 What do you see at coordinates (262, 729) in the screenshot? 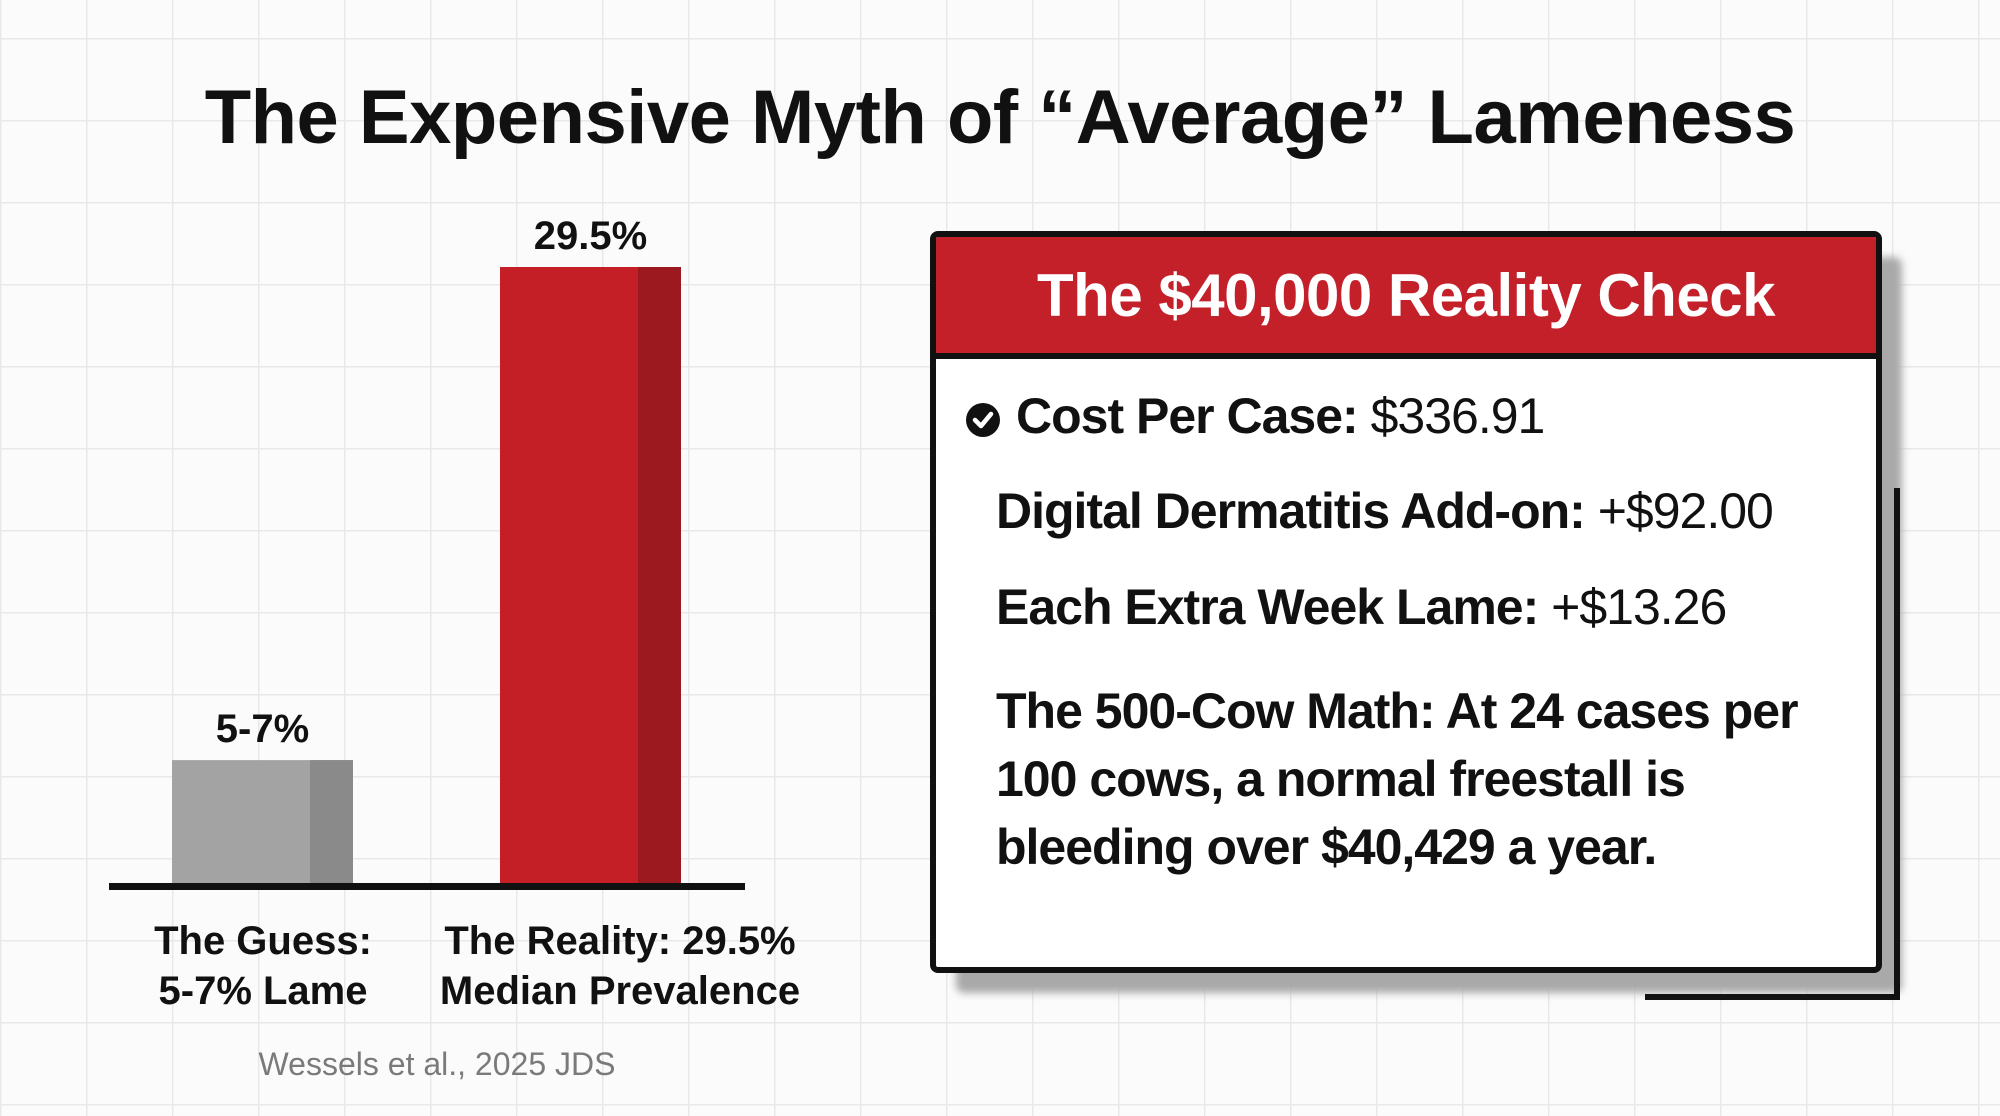
I see `bar-value-label: 5-7%` at bounding box center [262, 729].